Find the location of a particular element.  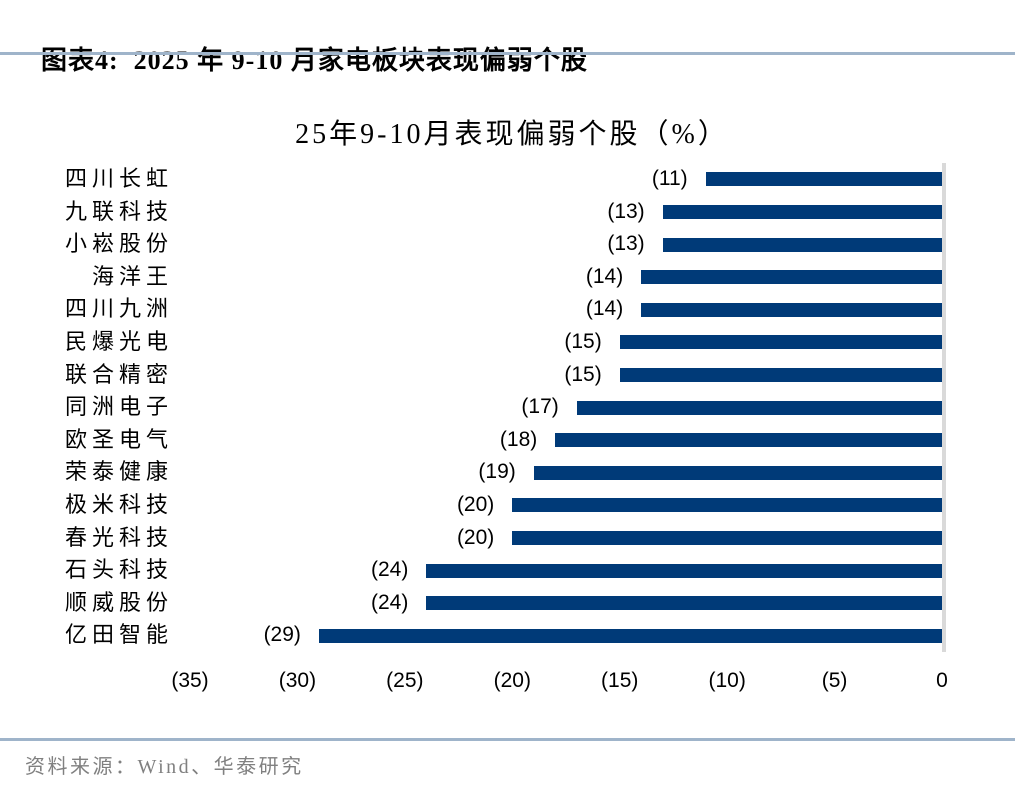

bar-value-label: (11) is located at coordinates (669, 178).